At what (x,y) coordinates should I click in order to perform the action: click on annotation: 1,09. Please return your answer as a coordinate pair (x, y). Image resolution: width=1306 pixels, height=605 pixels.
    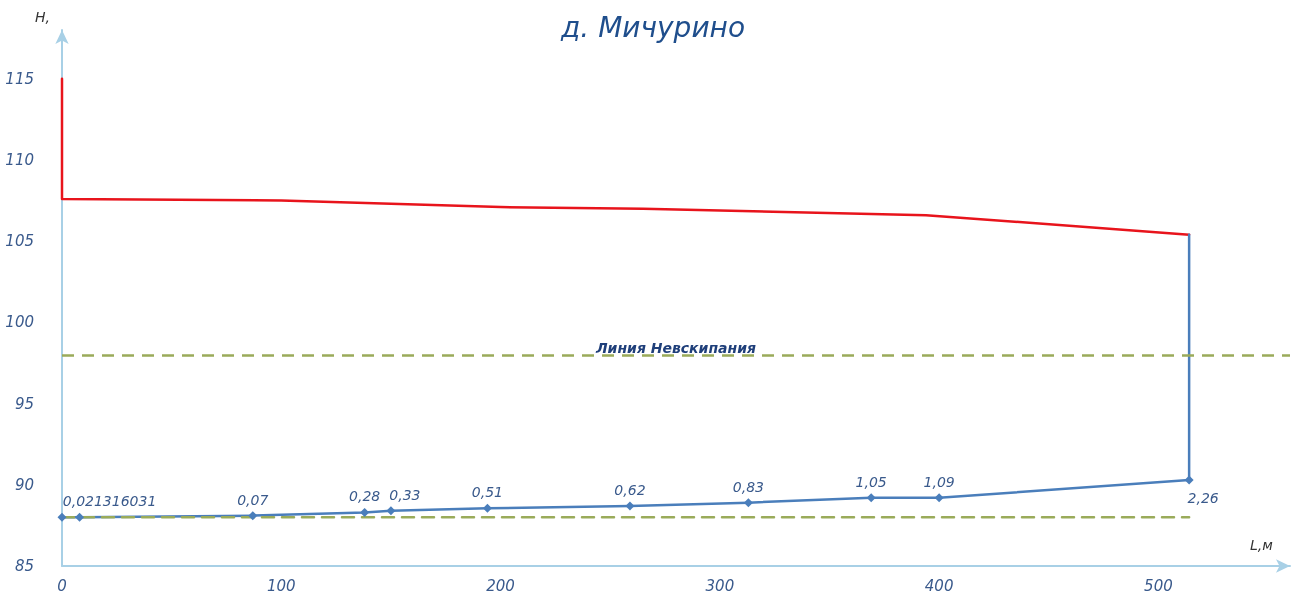
    Looking at the image, I should click on (939, 481).